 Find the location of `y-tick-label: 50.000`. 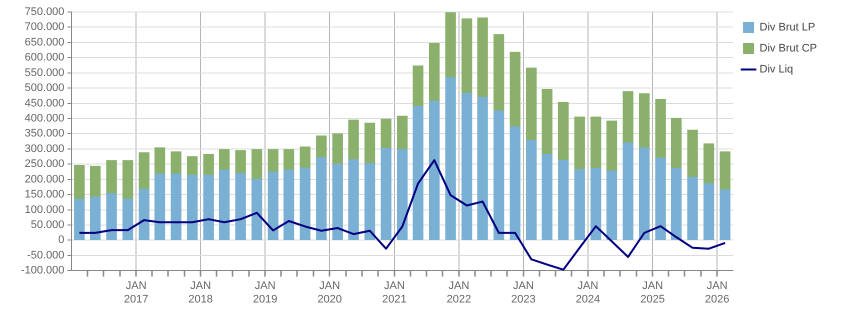

y-tick-label: 50.000 is located at coordinates (47, 224).